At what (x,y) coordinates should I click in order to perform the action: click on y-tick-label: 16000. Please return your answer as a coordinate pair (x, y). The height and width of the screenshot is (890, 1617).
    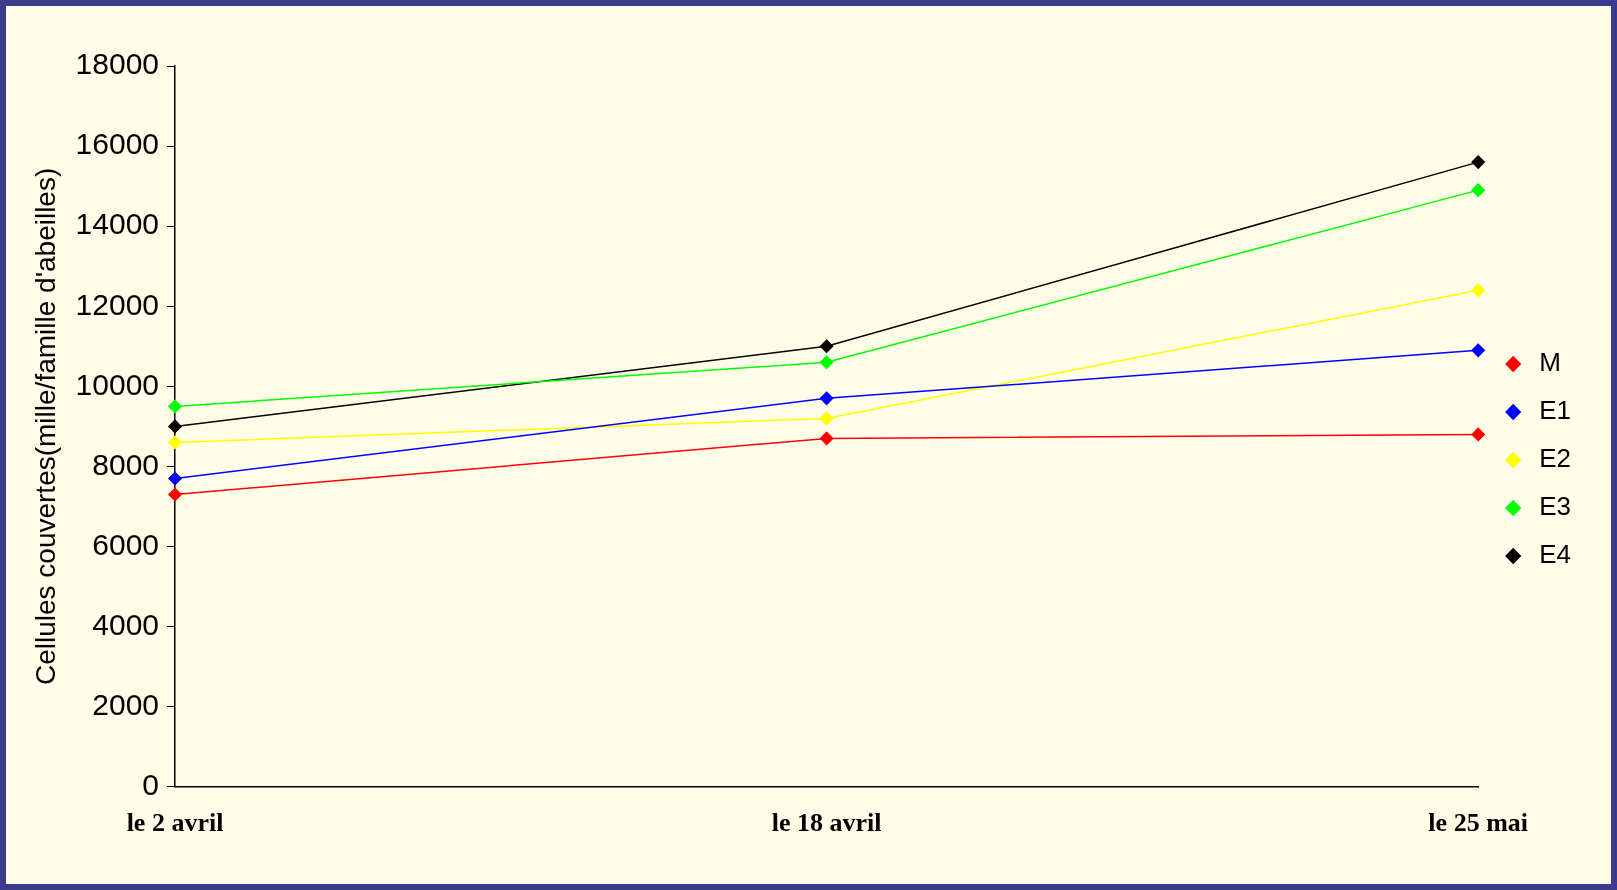
    Looking at the image, I should click on (117, 144).